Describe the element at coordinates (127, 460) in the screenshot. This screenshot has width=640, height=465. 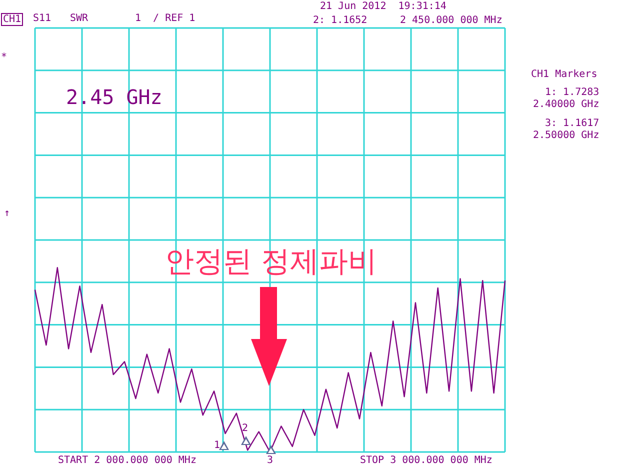
I see `text: START 2 000.000 000 MHz` at that location.